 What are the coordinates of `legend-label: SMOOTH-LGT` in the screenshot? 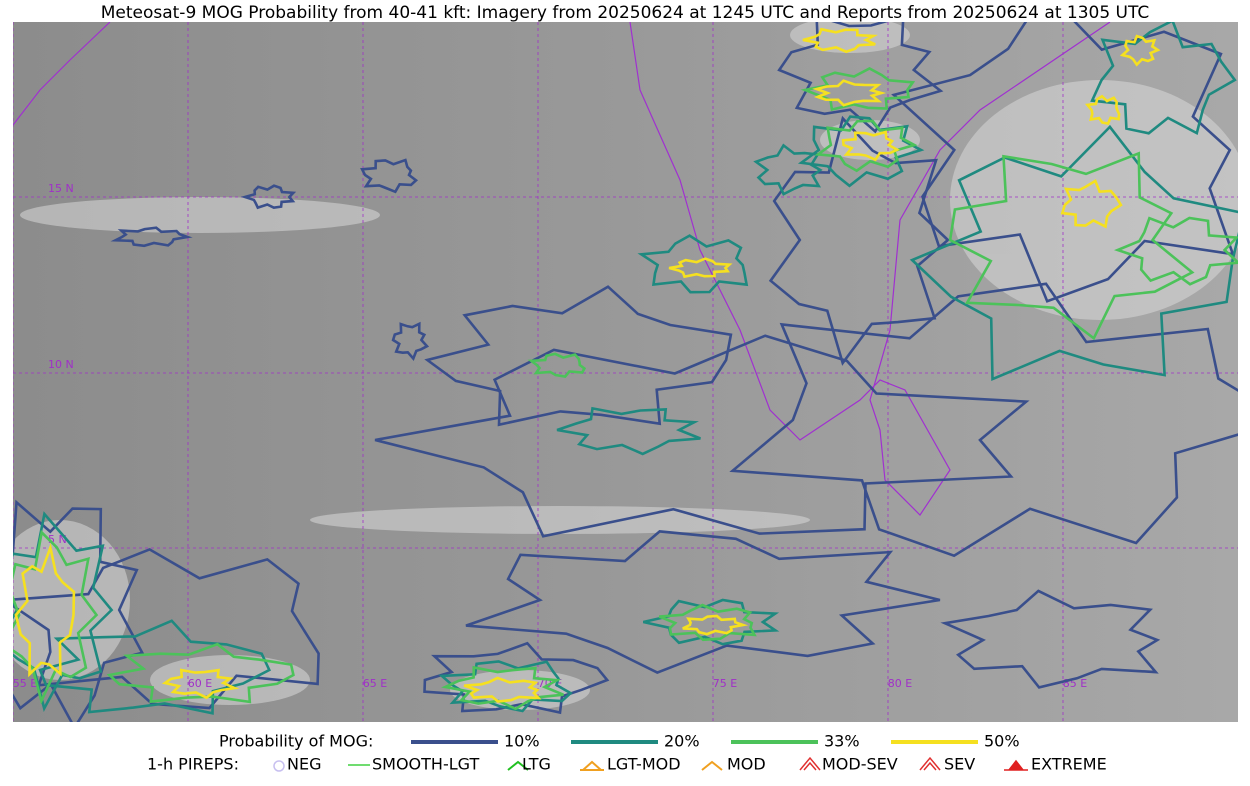 It's located at (425, 764).